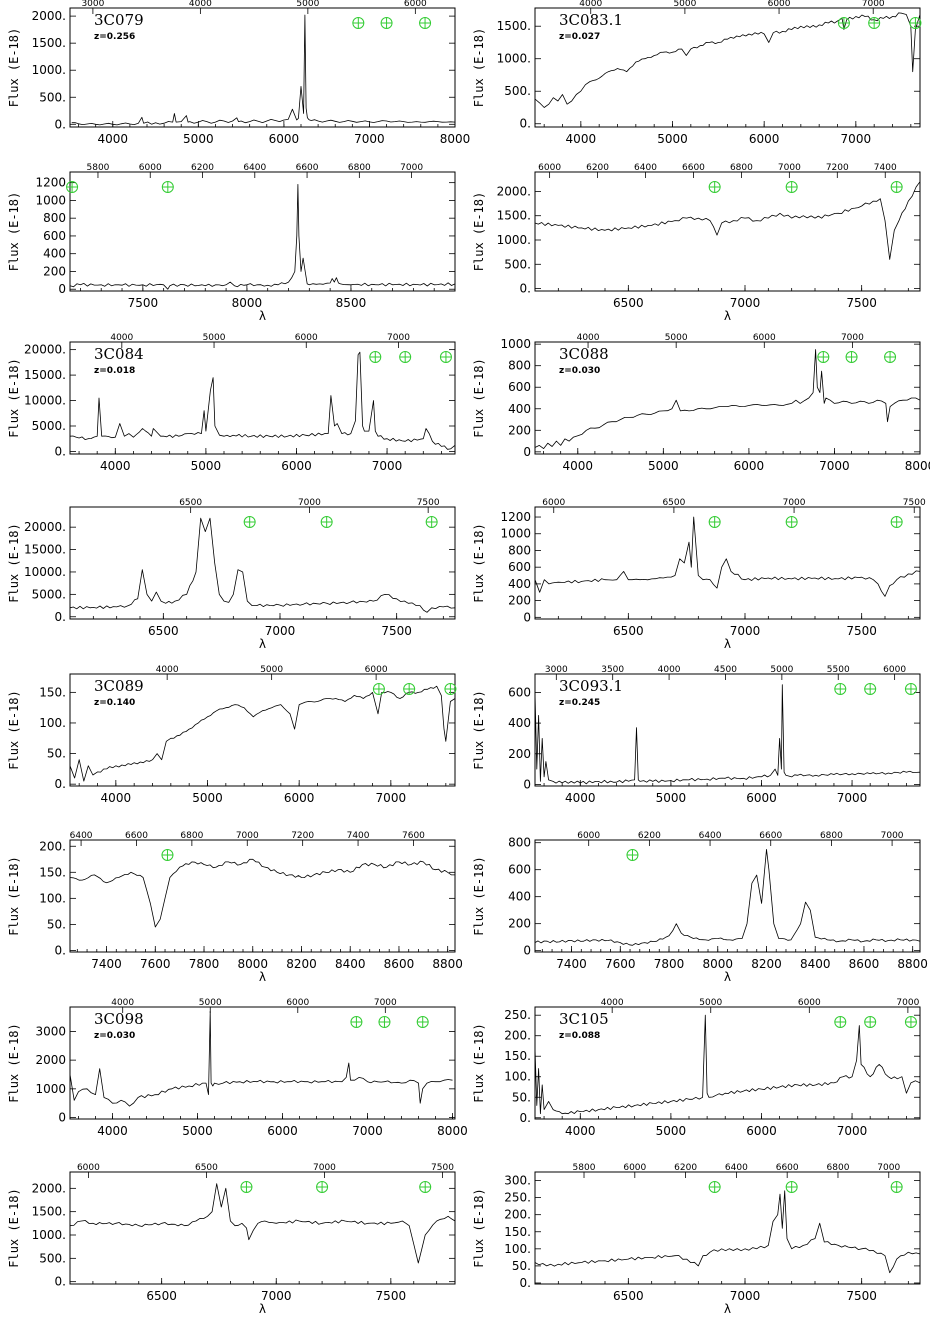 This screenshot has height=1320, width=930. I want to click on y-tick-label: 20000., so click(45, 527).